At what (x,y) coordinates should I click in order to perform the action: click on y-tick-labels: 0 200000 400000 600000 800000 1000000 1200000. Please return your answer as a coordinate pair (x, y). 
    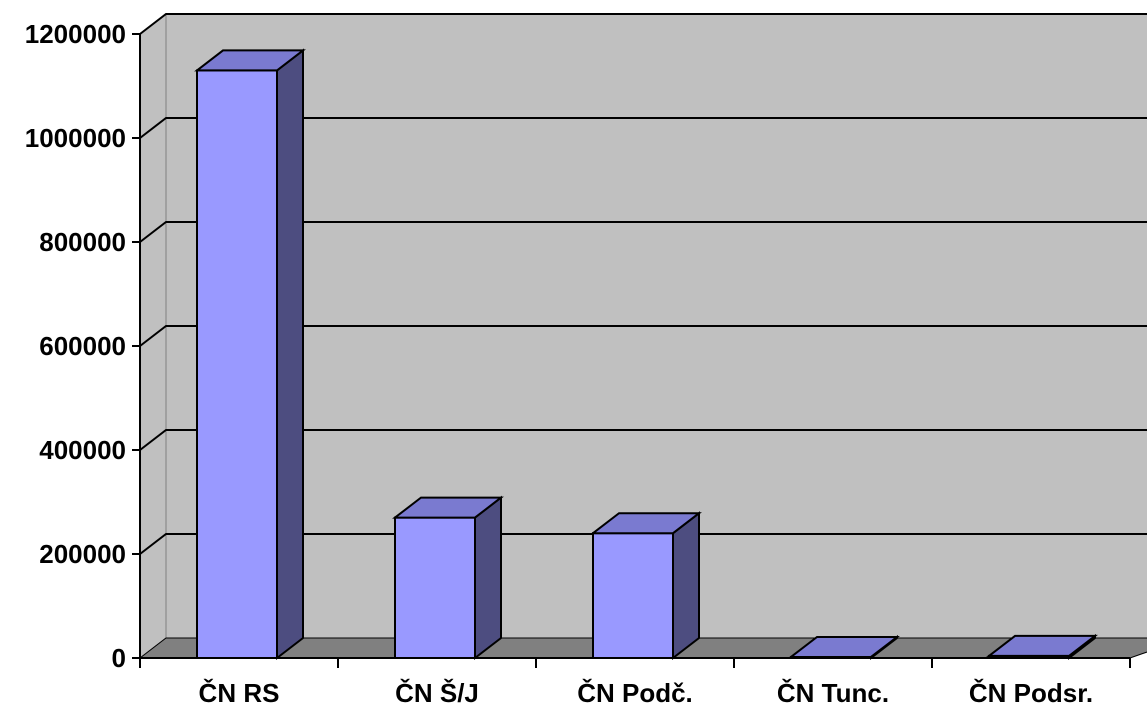
    Looking at the image, I should click on (75, 346).